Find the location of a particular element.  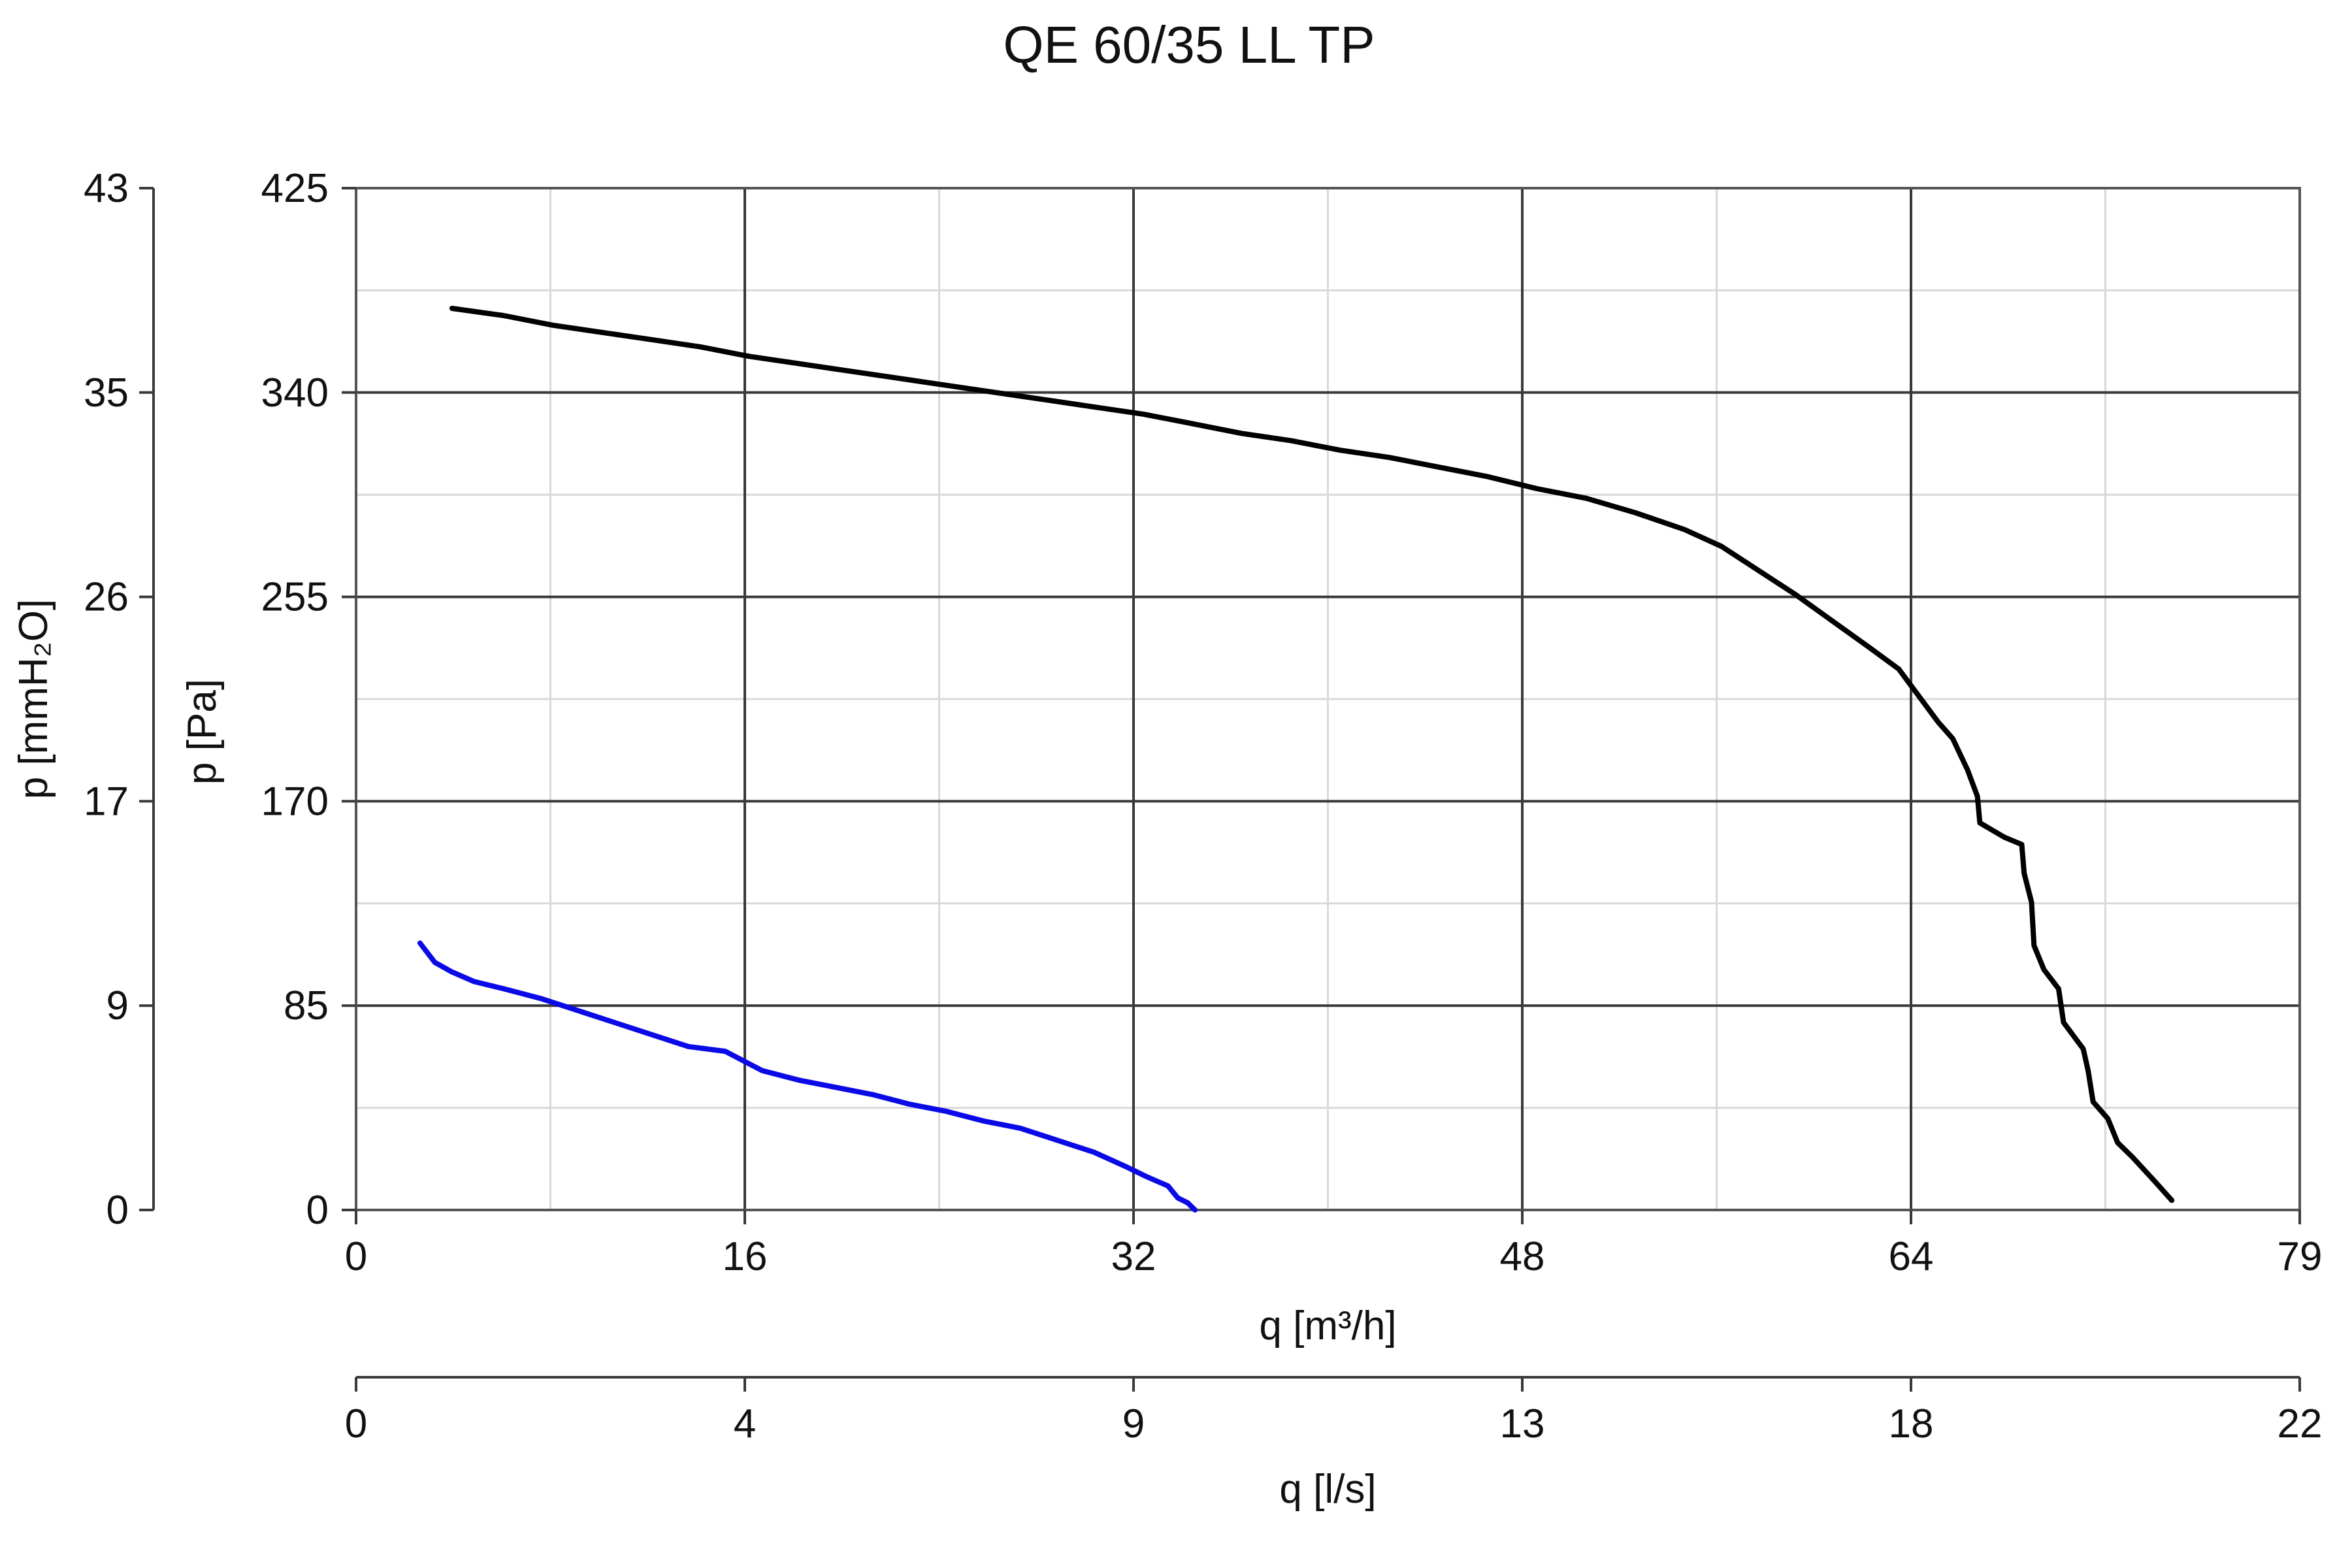

y-tick-label: 255 is located at coordinates (295, 597).